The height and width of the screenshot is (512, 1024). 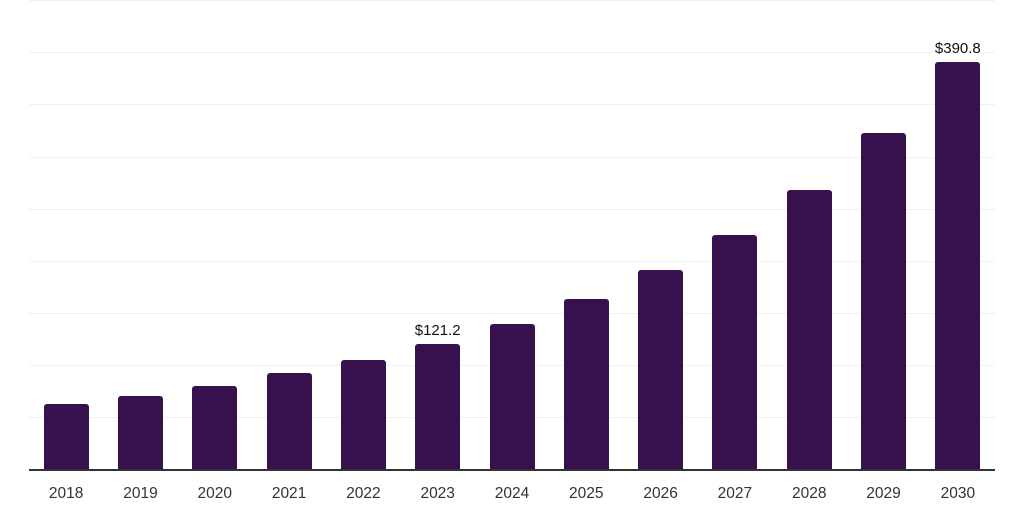 What do you see at coordinates (661, 370) in the screenshot?
I see `bar-2026` at bounding box center [661, 370].